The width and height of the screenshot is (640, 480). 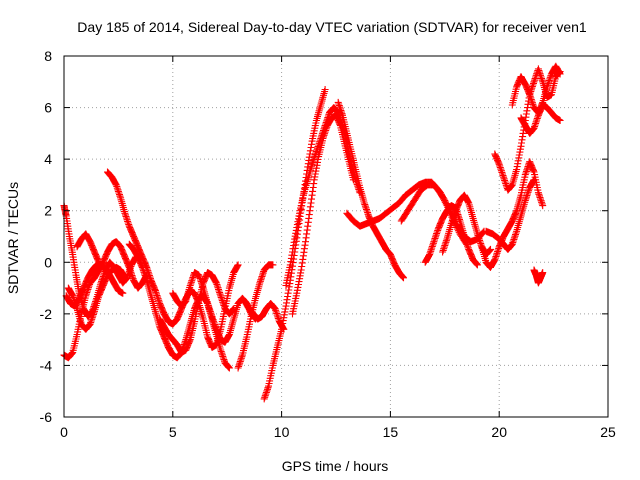 I want to click on x-tick-label: 5, so click(x=173, y=432).